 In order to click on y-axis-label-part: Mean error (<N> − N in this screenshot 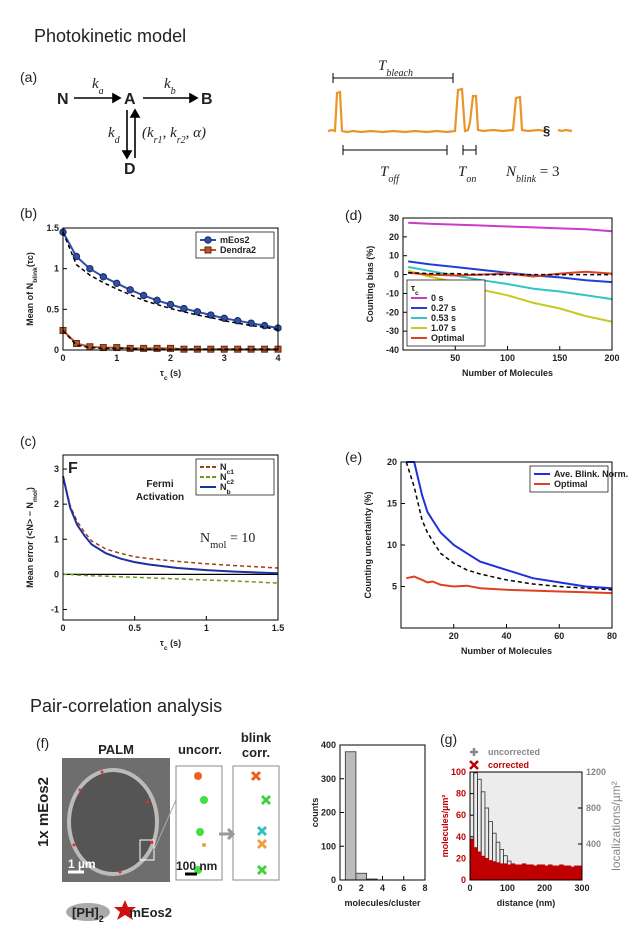, I will do `click(30, 545)`.